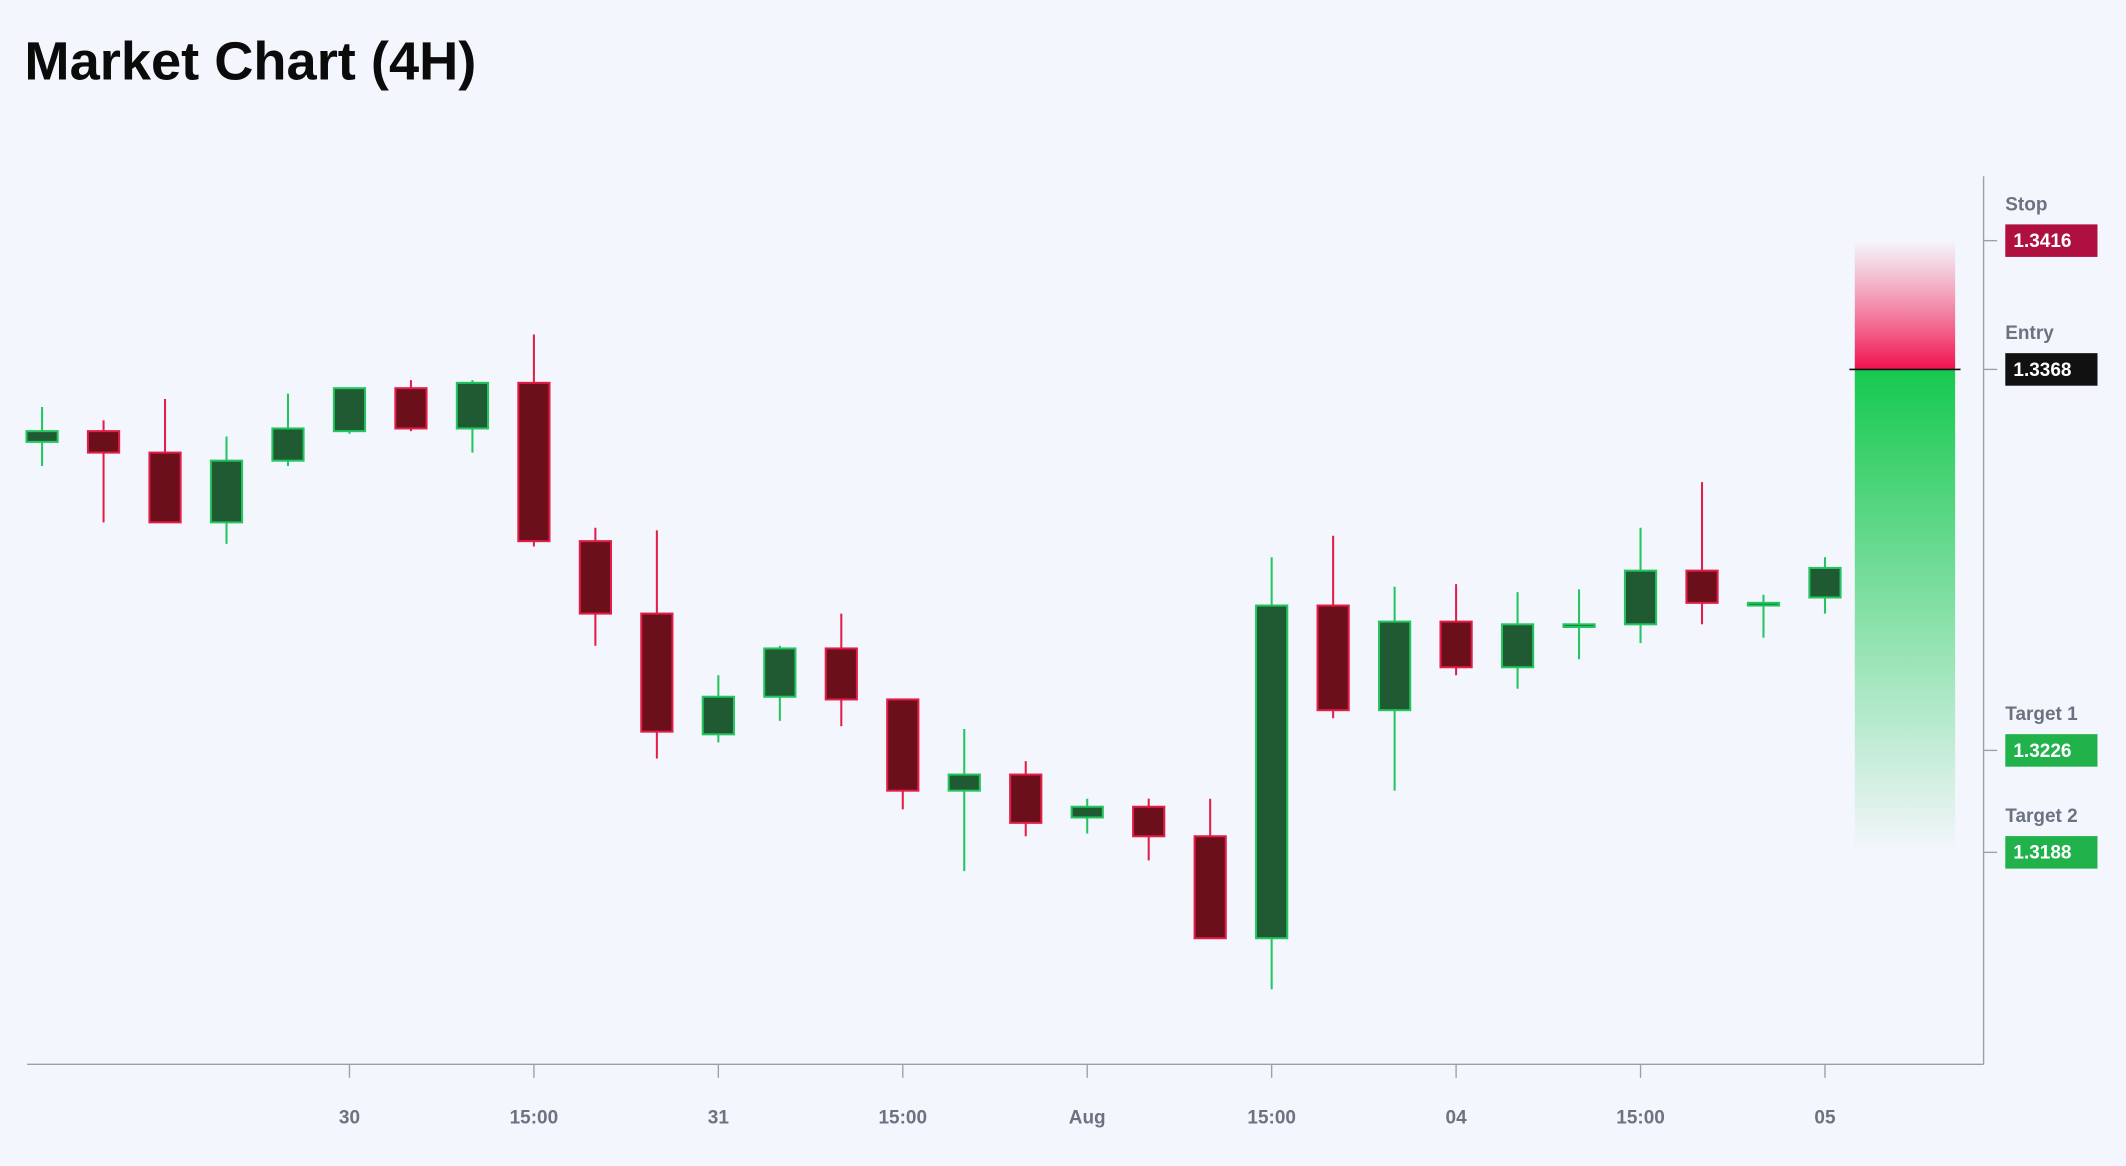  I want to click on x-tick-label: Aug, so click(1087, 1118).